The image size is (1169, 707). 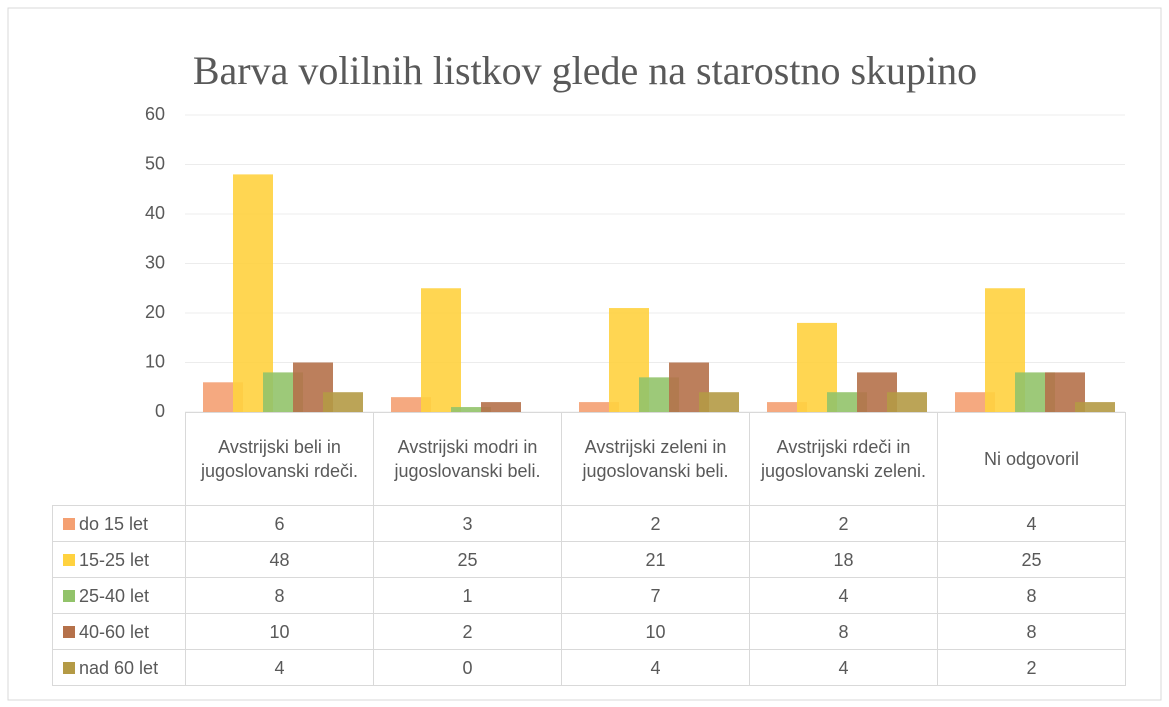 What do you see at coordinates (155, 213) in the screenshot?
I see `y-tick-label: 40` at bounding box center [155, 213].